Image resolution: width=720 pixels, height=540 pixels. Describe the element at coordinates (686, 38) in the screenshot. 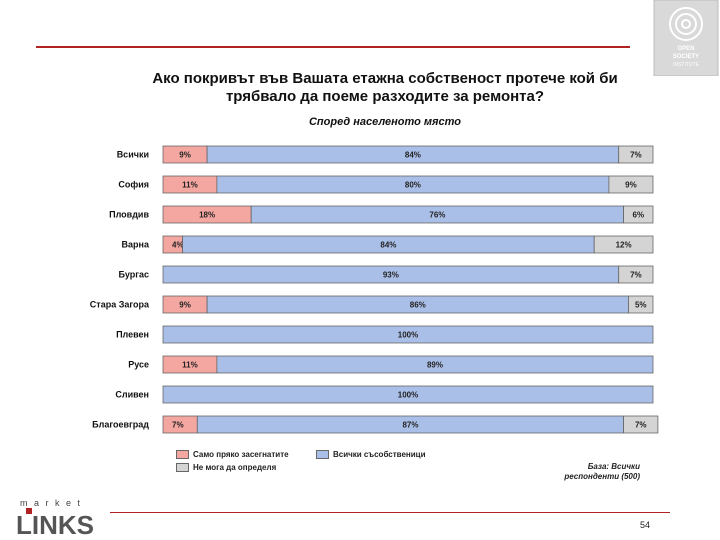

I see `open-society-logo: OPEN SOCIETY INSTITUTE` at that location.